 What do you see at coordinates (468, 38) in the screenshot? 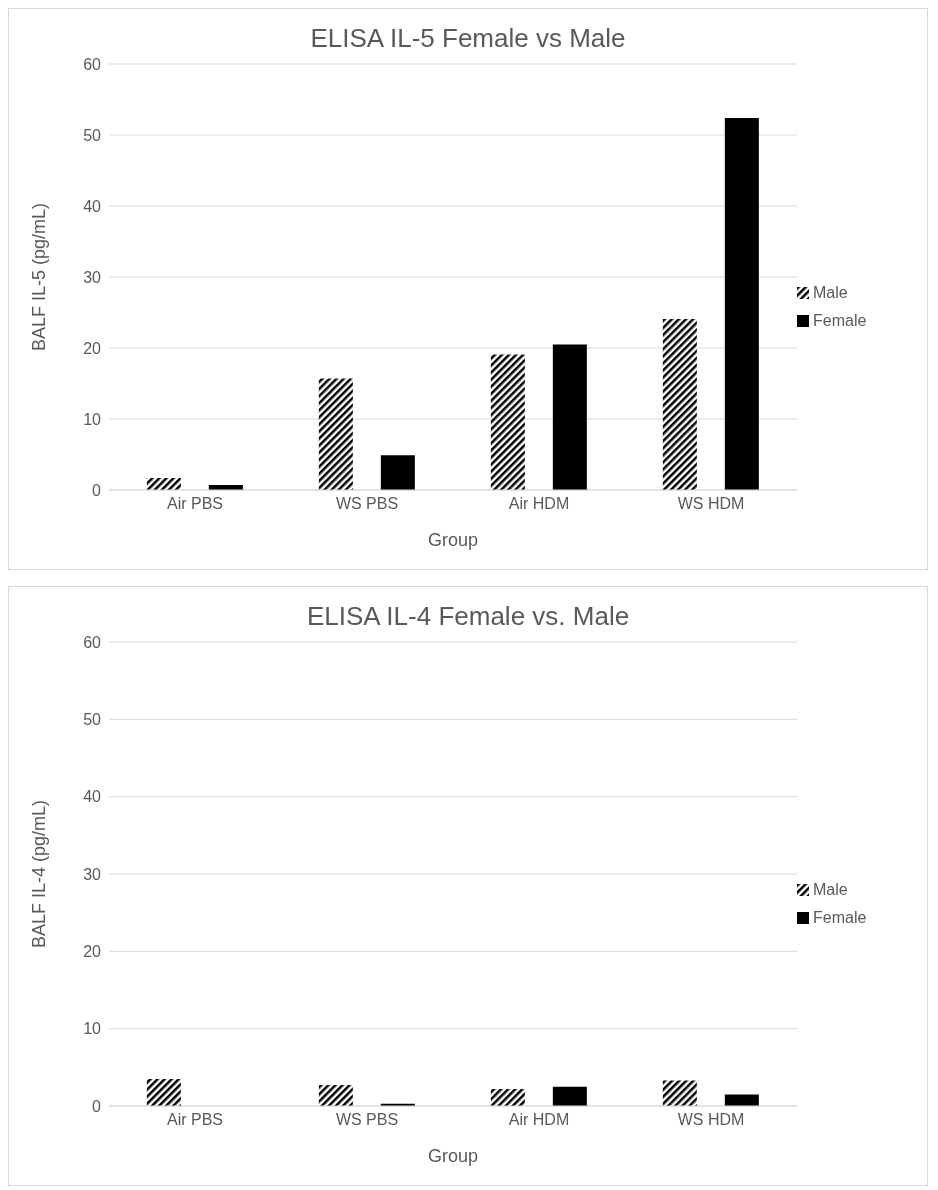
I see `chart-title: ELISA IL-5 Female vs Male` at bounding box center [468, 38].